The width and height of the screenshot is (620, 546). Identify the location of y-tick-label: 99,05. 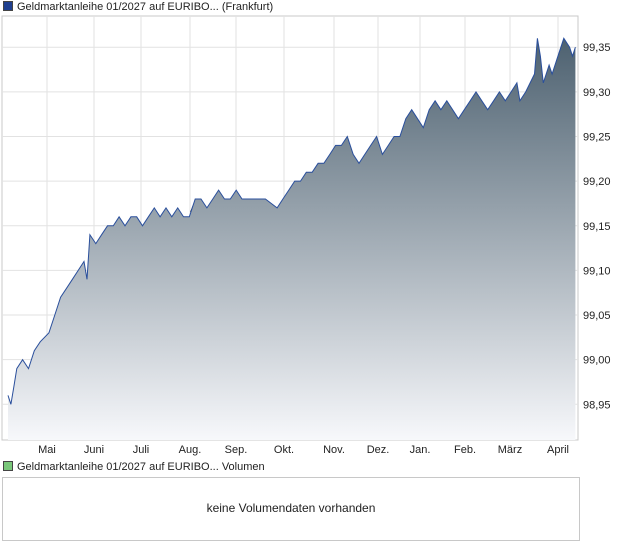
(597, 316).